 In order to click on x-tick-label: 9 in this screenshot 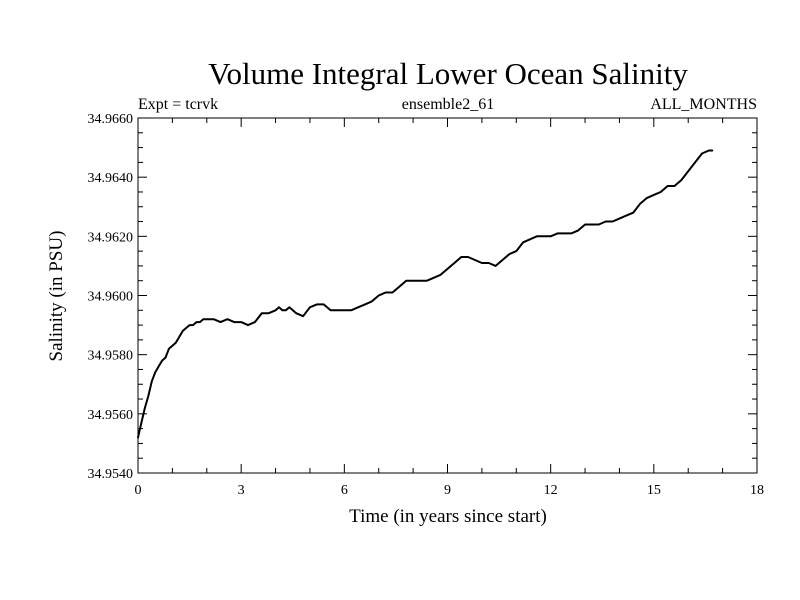, I will do `click(447, 490)`.